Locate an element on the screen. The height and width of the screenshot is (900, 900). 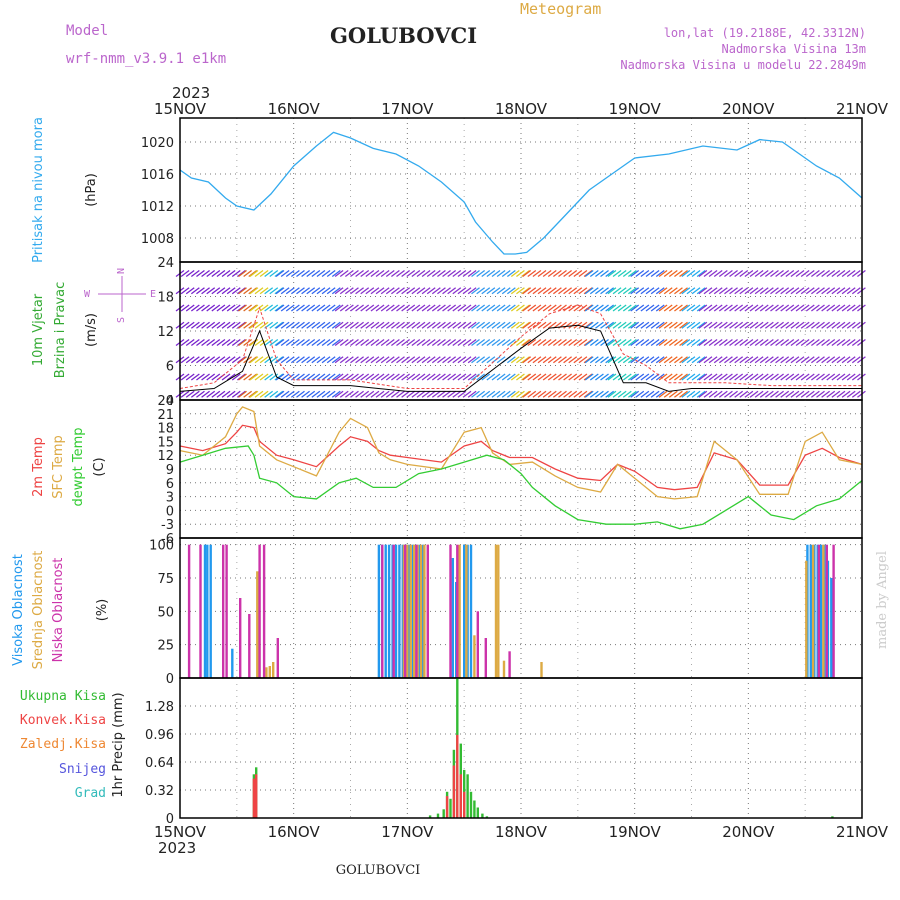
y-tick-label: 24 is located at coordinates (165, 263).